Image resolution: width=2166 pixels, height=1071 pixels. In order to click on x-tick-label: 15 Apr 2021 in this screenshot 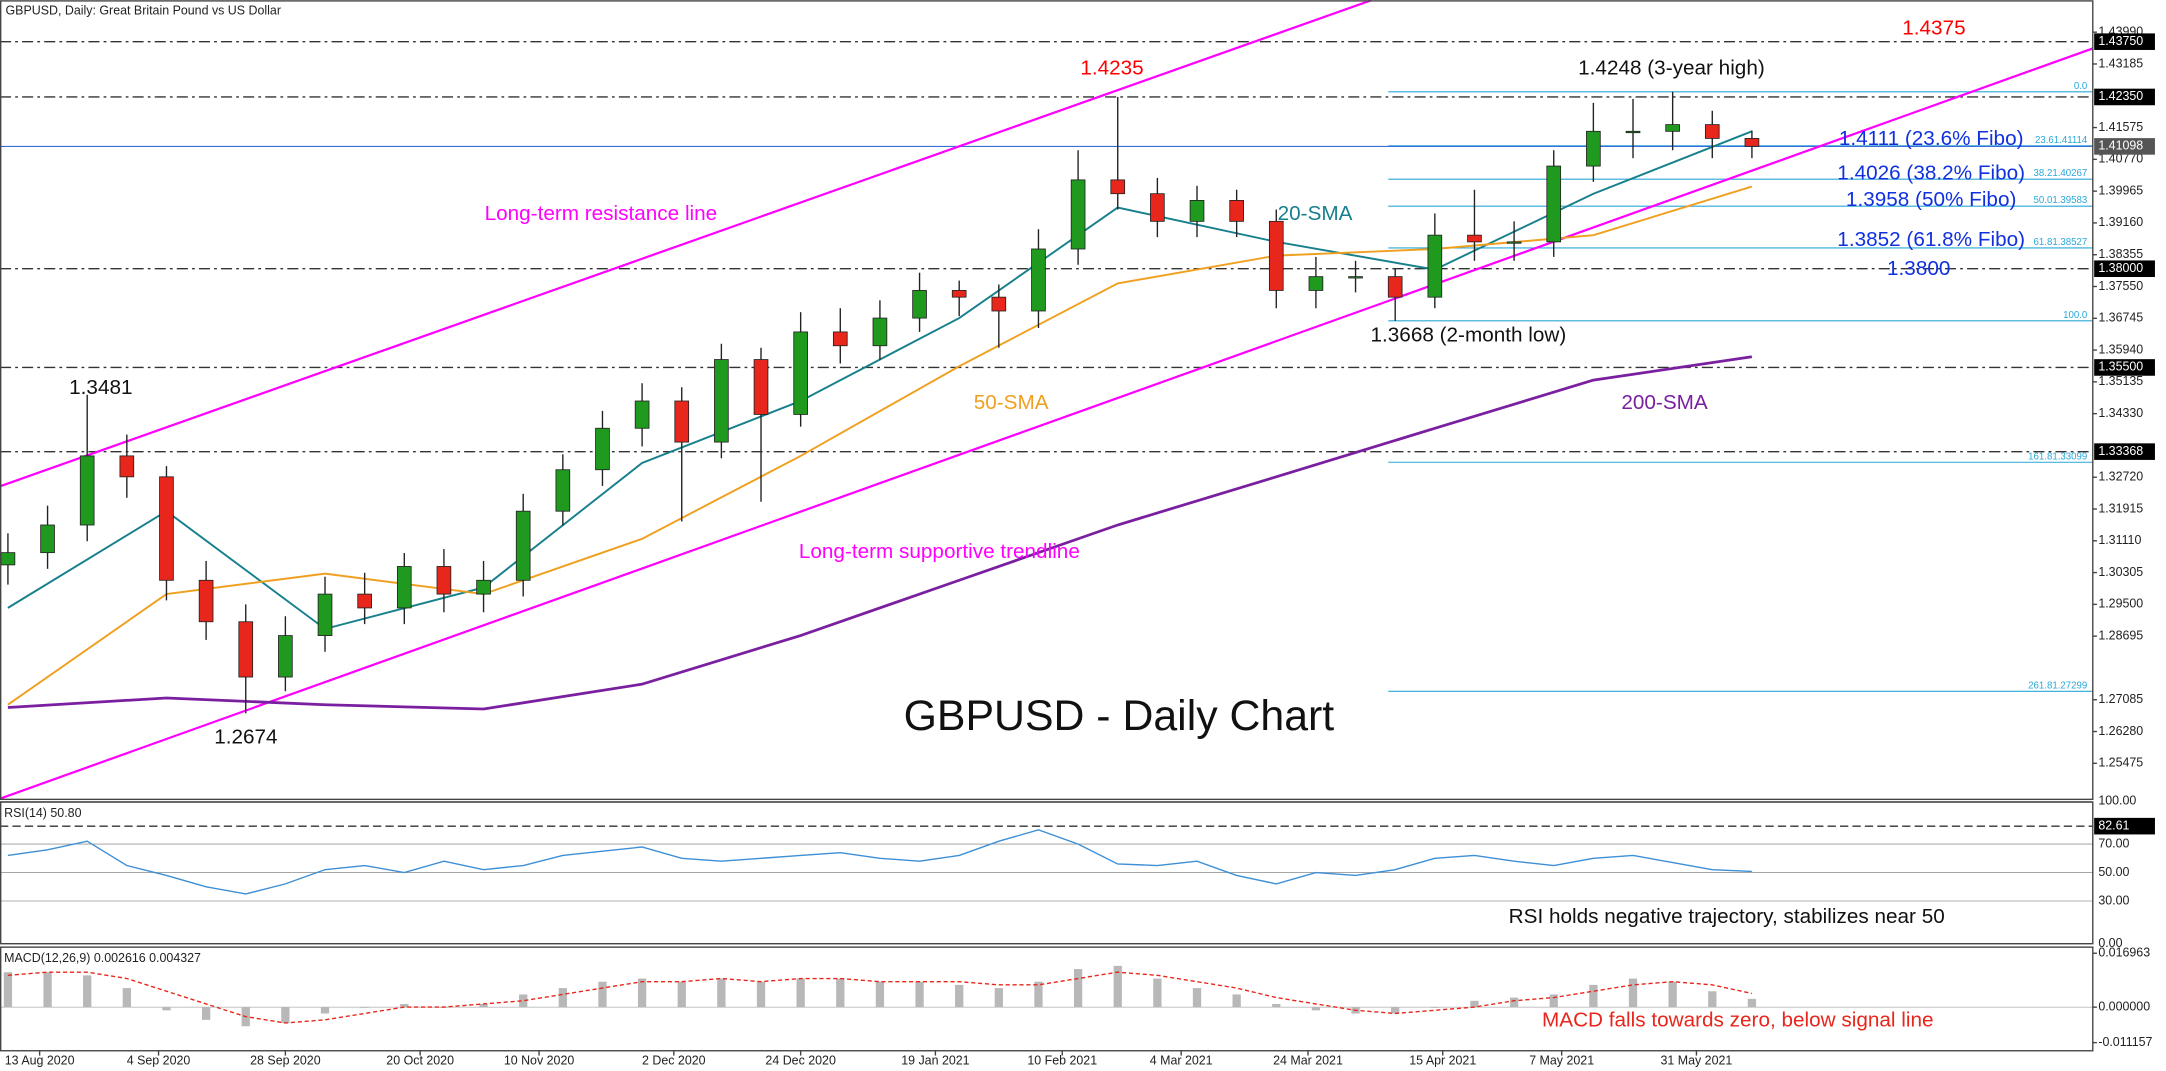, I will do `click(1442, 1060)`.